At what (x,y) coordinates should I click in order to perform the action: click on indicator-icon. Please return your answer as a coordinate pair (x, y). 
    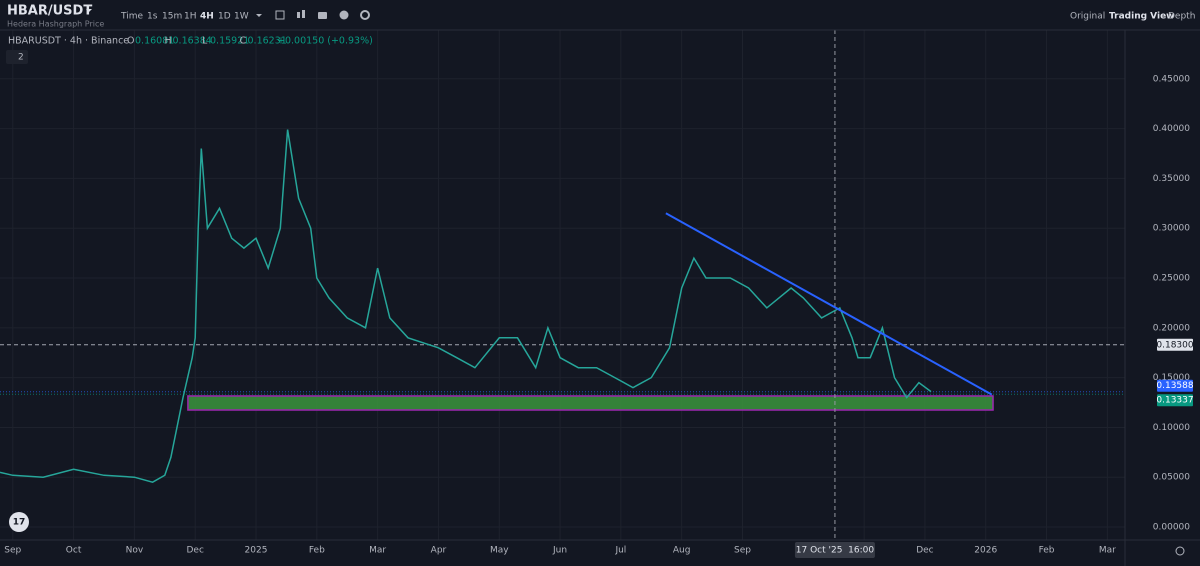
    Looking at the image, I should click on (280, 15).